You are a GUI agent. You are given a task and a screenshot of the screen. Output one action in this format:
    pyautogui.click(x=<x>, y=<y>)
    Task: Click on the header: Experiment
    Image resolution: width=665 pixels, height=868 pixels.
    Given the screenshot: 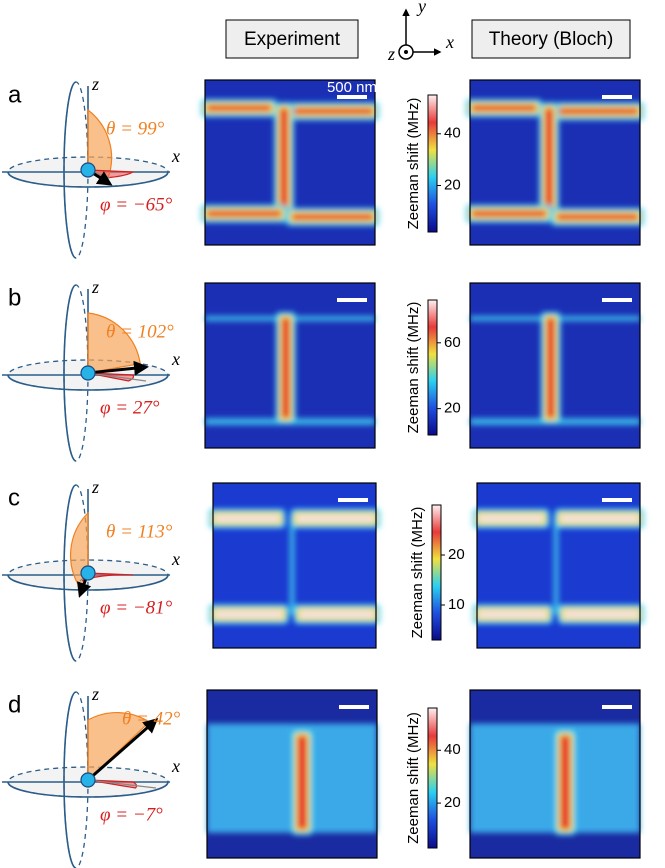 What is the action you would take?
    pyautogui.click(x=292, y=39)
    